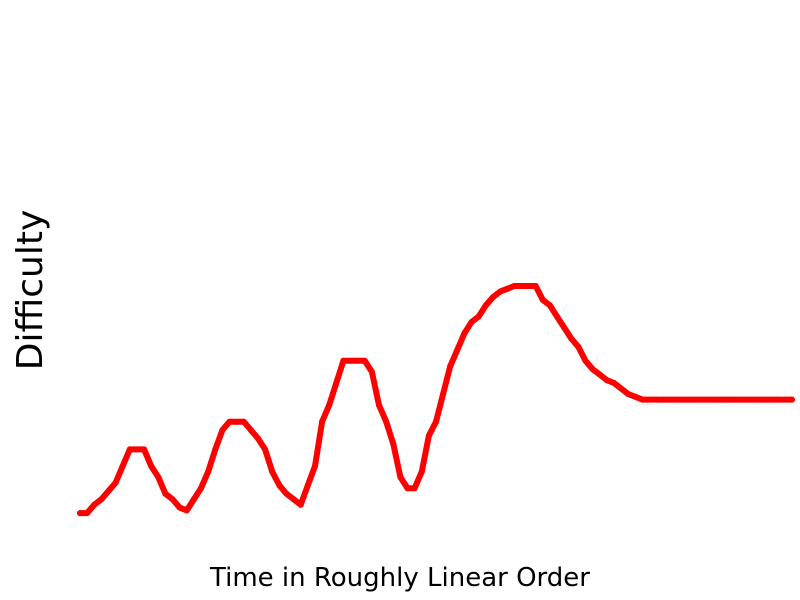 The image size is (800, 600). I want to click on y-axis-label: Difficulty, so click(30, 290).